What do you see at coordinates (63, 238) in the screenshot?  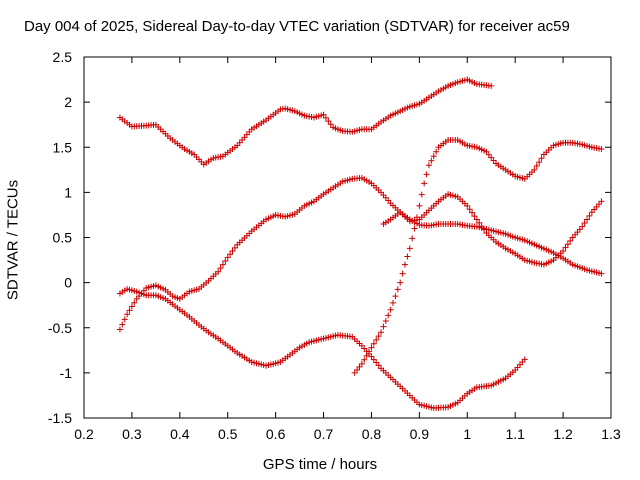 I see `y-tick-label: 0.5` at bounding box center [63, 238].